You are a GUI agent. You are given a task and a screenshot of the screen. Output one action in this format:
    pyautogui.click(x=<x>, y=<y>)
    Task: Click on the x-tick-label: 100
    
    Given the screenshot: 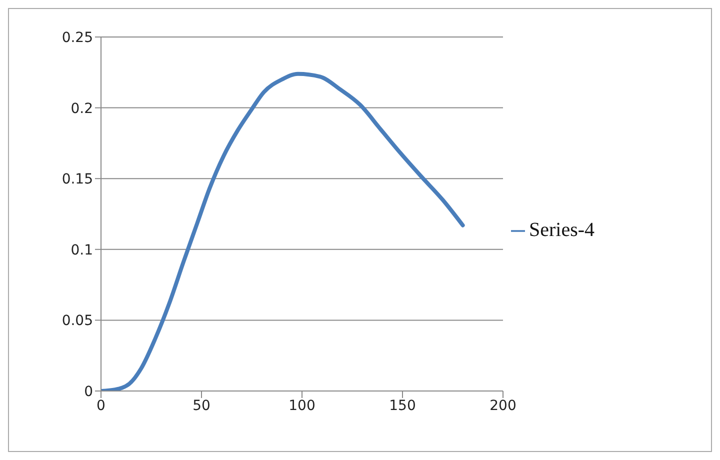 What is the action you would take?
    pyautogui.click(x=302, y=406)
    